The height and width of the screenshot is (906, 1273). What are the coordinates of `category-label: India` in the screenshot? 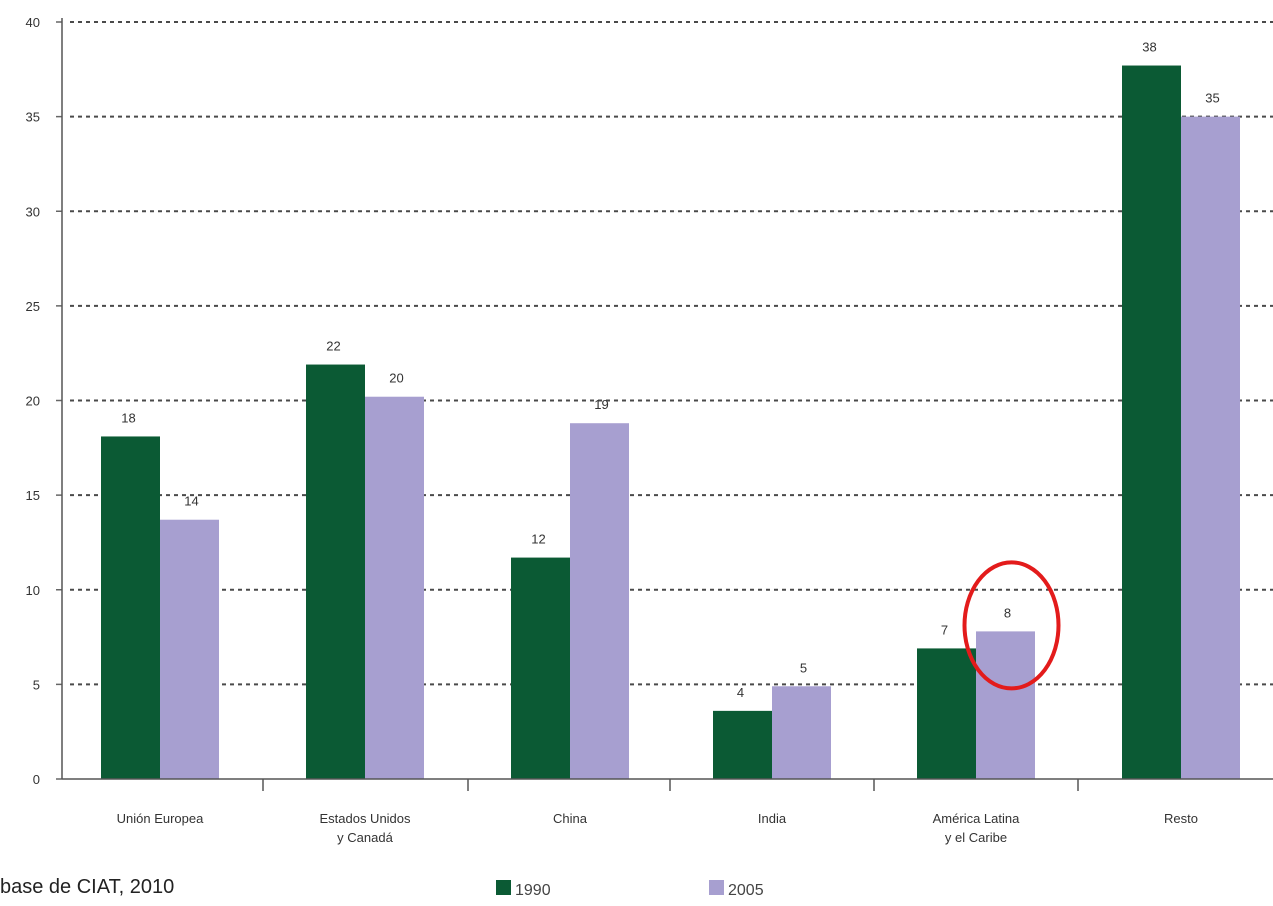 It's located at (772, 818).